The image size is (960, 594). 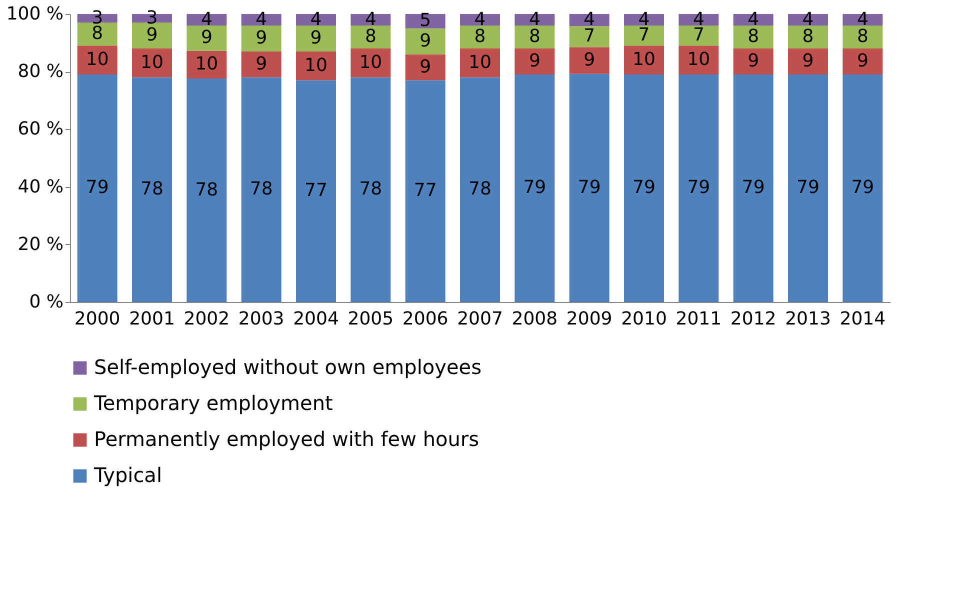 What do you see at coordinates (480, 319) in the screenshot?
I see `x-tick-label: 2007` at bounding box center [480, 319].